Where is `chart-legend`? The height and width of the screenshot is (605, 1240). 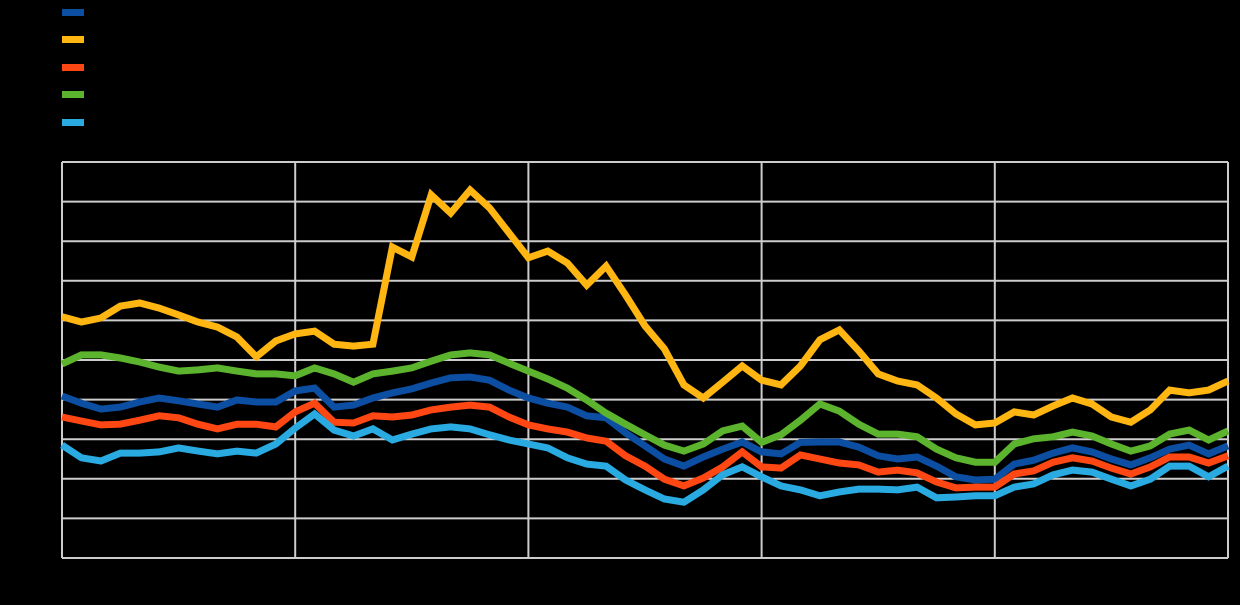 chart-legend is located at coordinates (200, 75).